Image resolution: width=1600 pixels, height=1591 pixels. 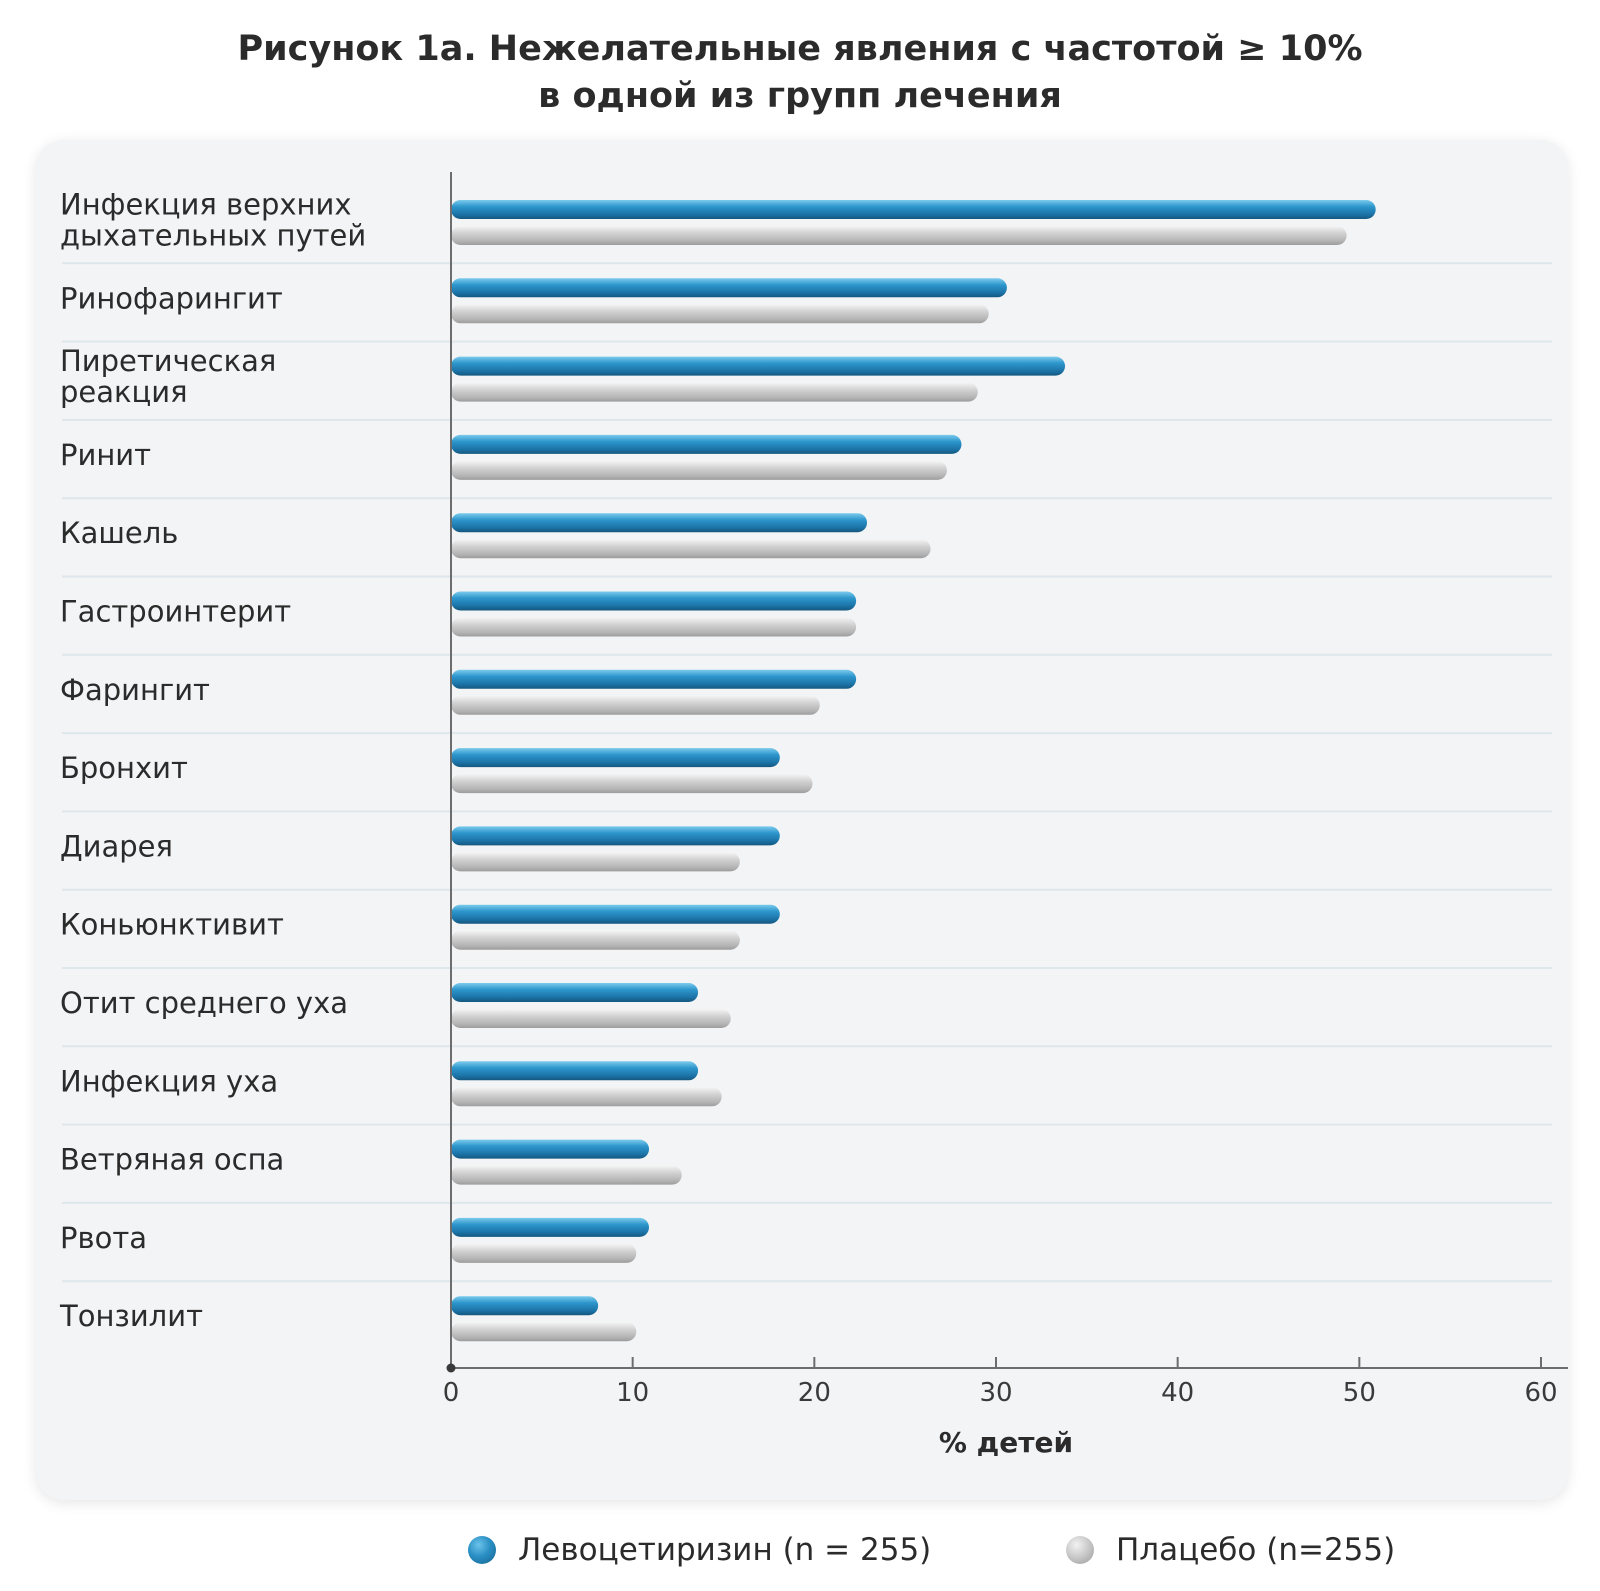 I want to click on category-label: Рвота, so click(x=103, y=1238).